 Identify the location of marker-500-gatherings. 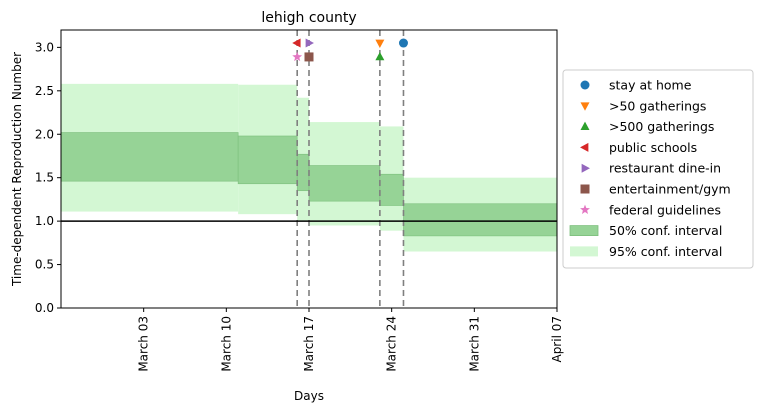
(380, 56).